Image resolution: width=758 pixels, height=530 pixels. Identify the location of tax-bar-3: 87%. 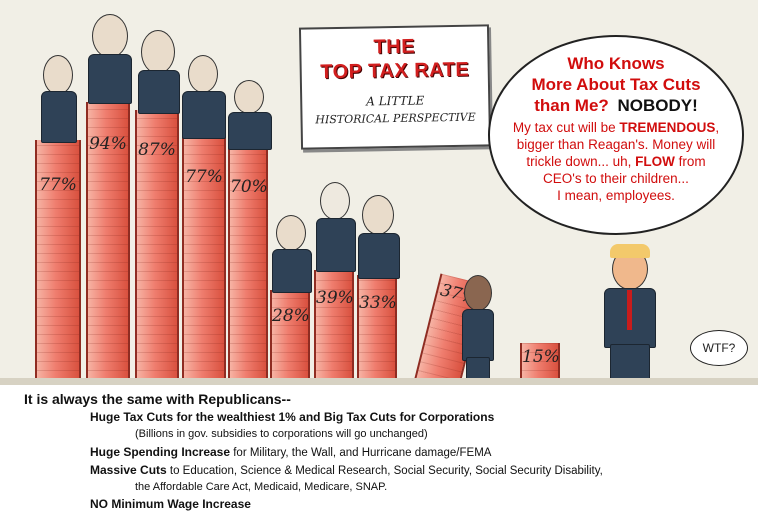
(157, 245).